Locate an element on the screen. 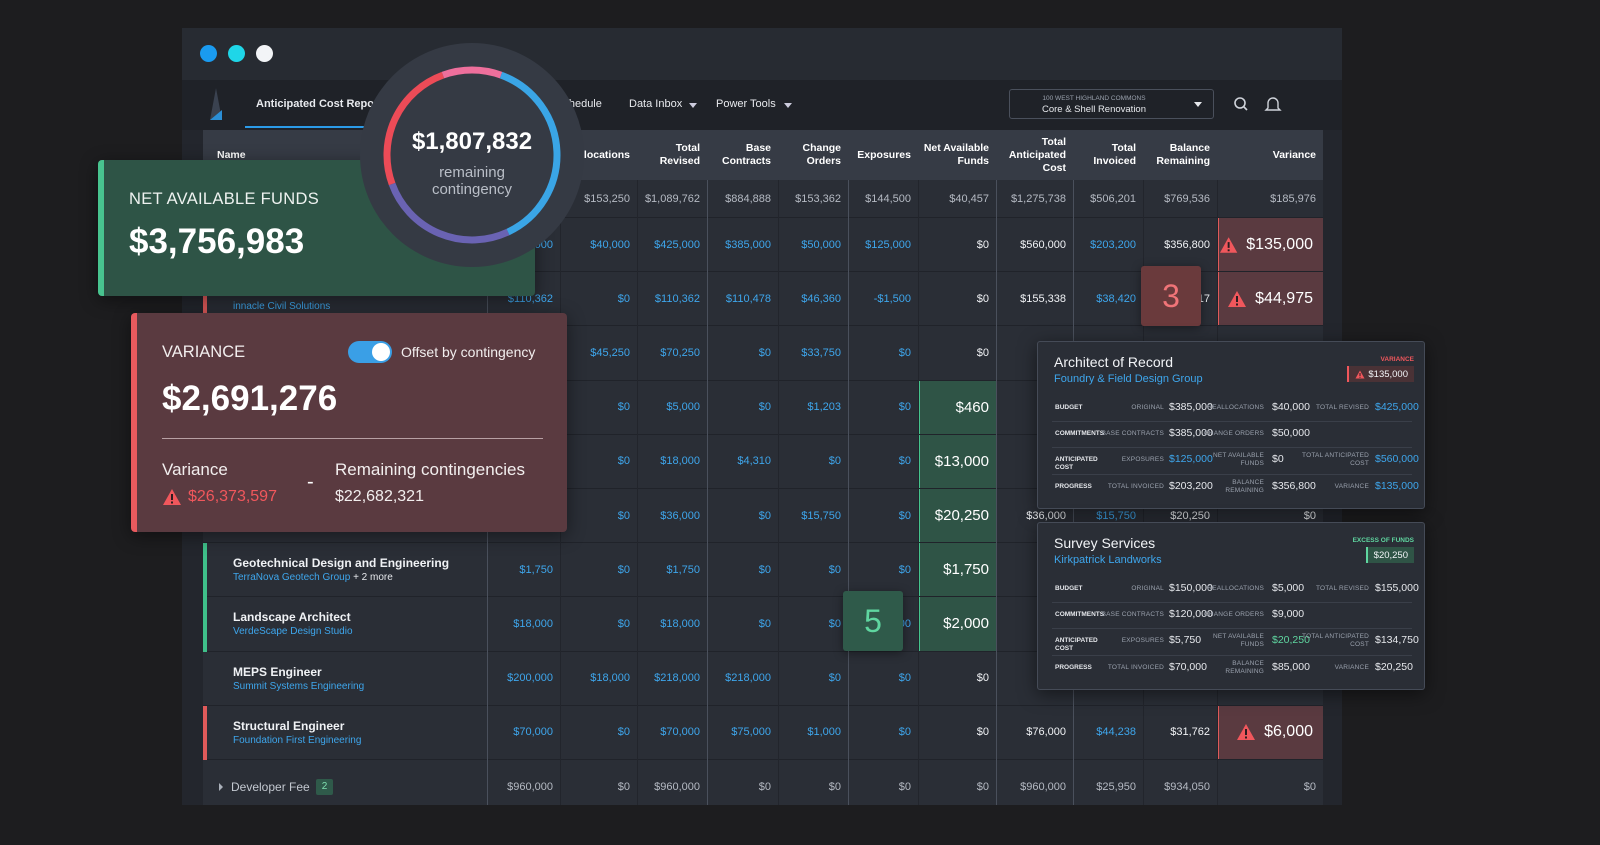 This screenshot has height=845, width=1600. popover-divider is located at coordinates (1232, 655).